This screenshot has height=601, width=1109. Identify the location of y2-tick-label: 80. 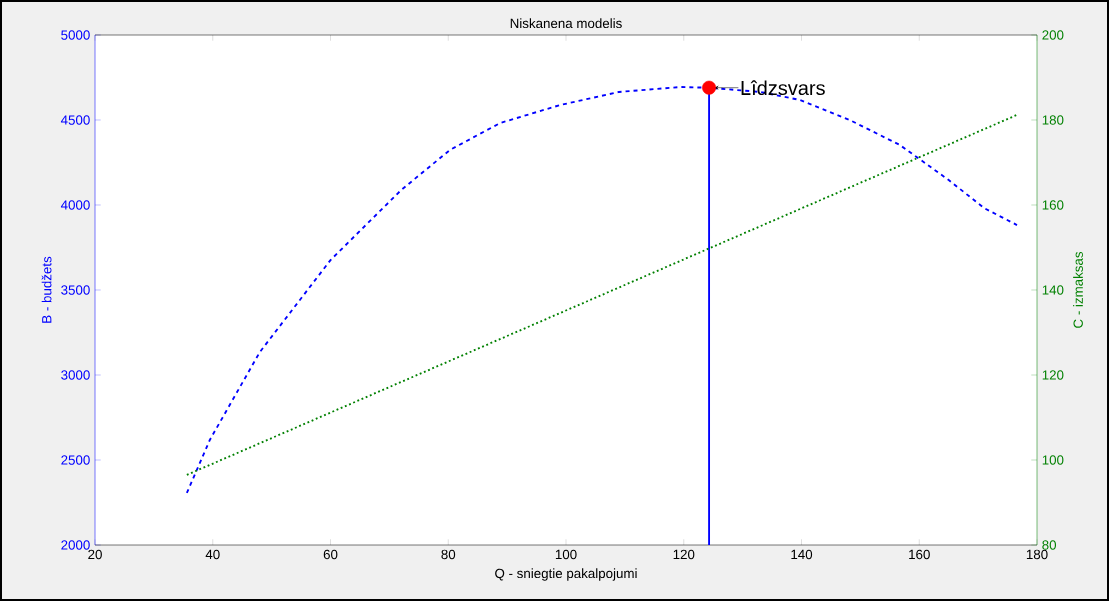
(1049, 545).